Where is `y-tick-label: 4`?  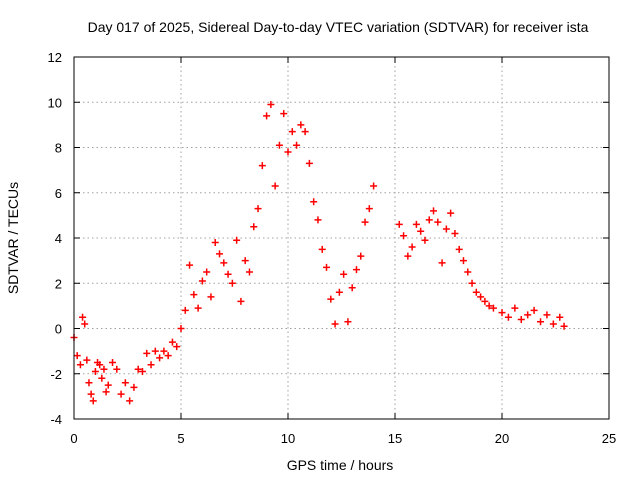
y-tick-label: 4 is located at coordinates (58, 238).